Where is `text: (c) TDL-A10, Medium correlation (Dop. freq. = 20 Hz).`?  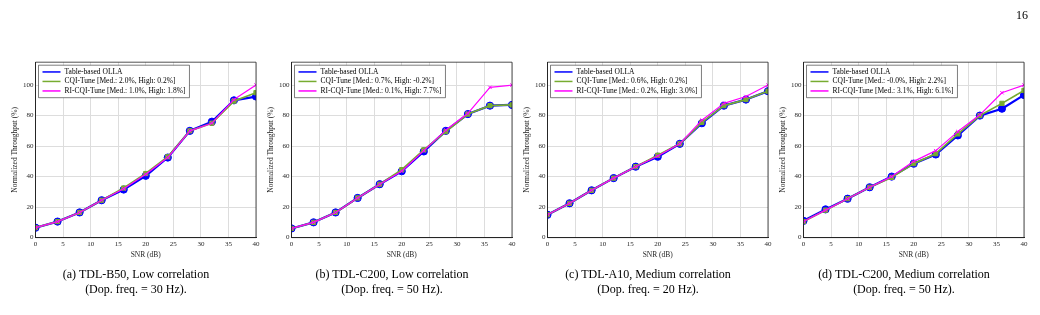
text: (c) TDL-A10, Medium correlation (Dop. freq. = 20 Hz). is located at coordinates (648, 282).